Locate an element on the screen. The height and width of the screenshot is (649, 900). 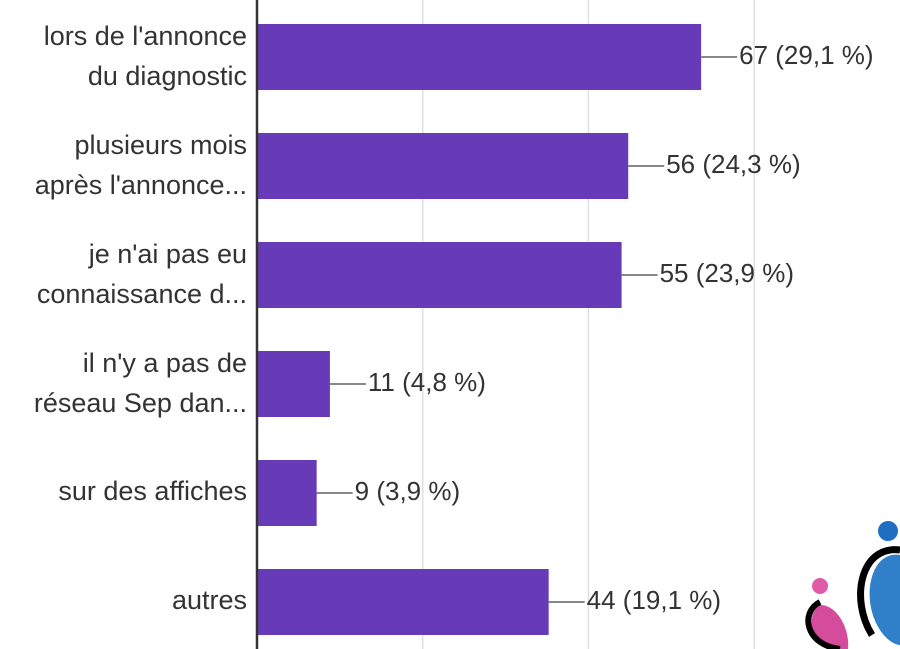
logo-dot-pink is located at coordinates (820, 586).